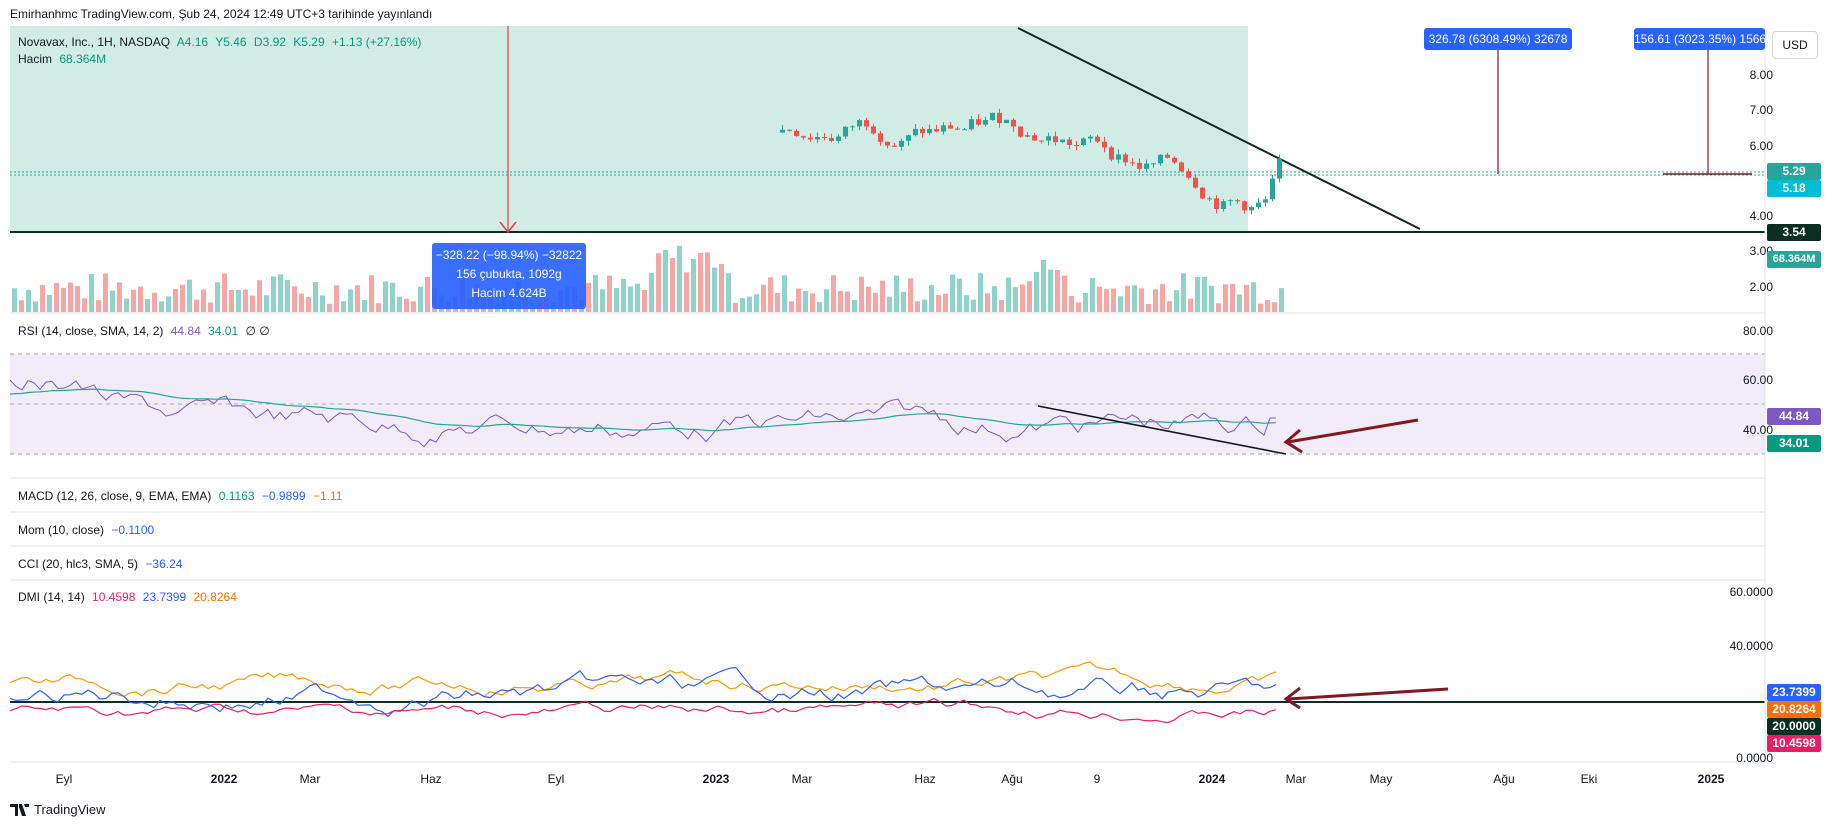 This screenshot has width=1835, height=827. What do you see at coordinates (1794, 443) in the screenshot?
I see `rsi-ma-tag: 34.01` at bounding box center [1794, 443].